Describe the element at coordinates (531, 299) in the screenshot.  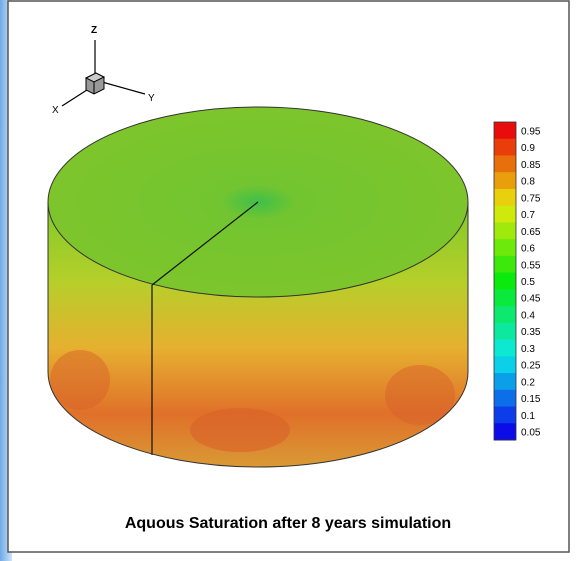
I see `colorbar-label: 0.45` at that location.